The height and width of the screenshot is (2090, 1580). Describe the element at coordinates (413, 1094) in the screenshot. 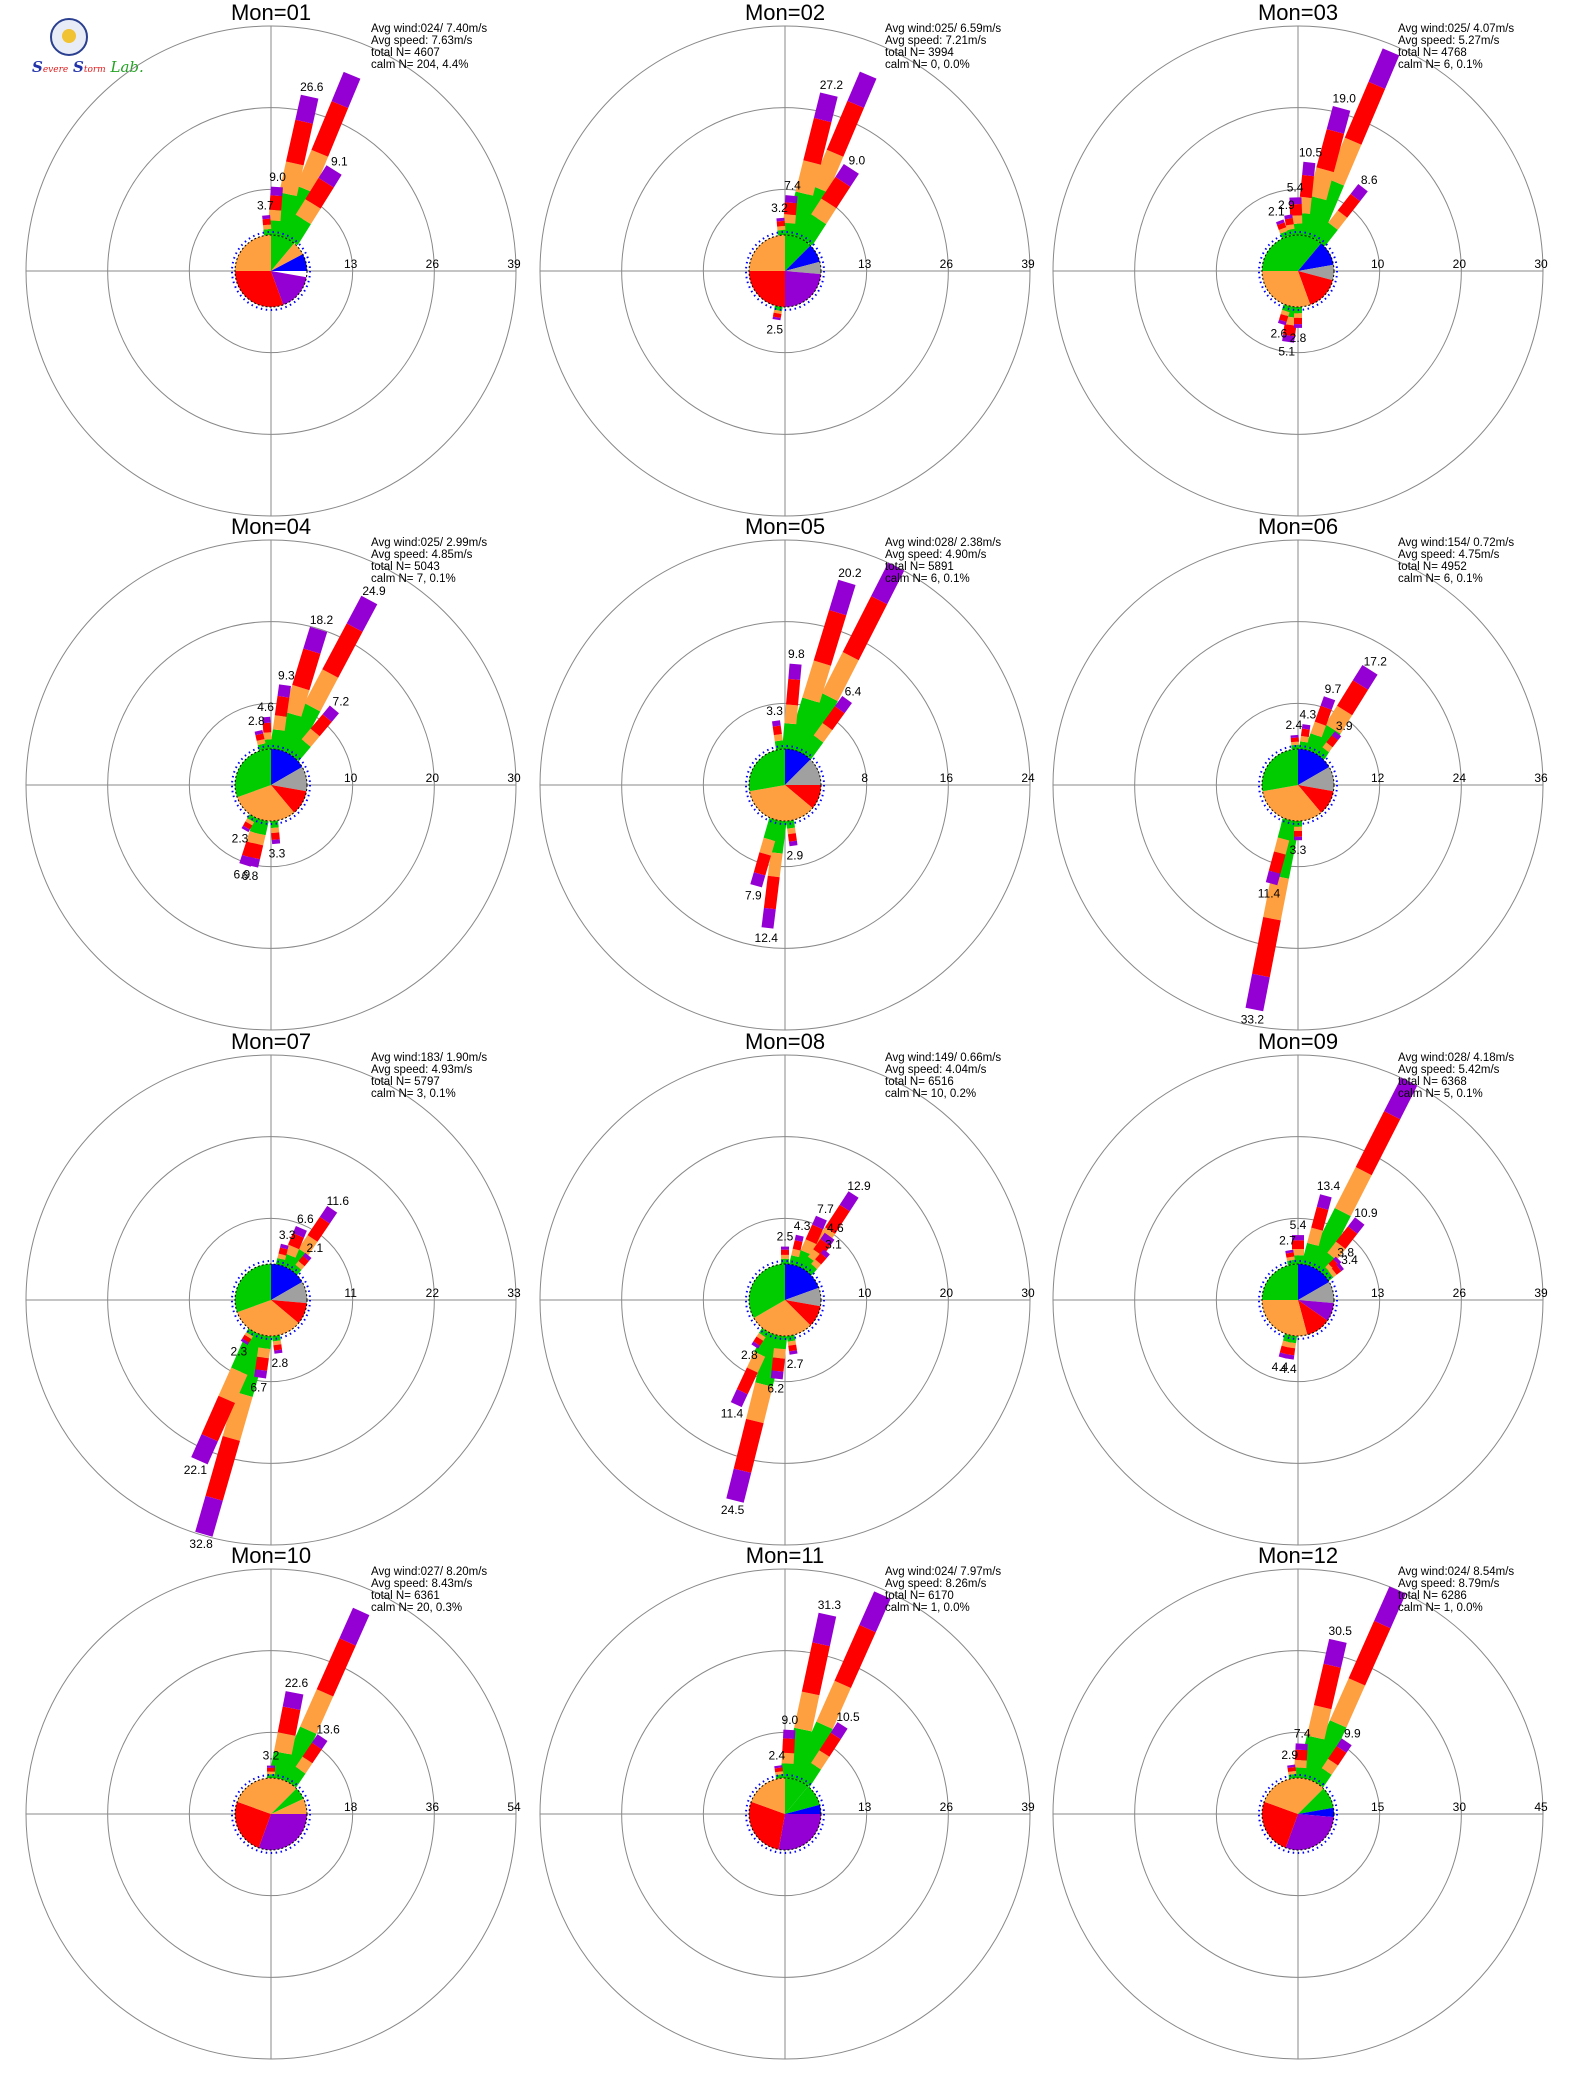

I see `calm-n-stat: calm N= 3, 0.1%` at that location.